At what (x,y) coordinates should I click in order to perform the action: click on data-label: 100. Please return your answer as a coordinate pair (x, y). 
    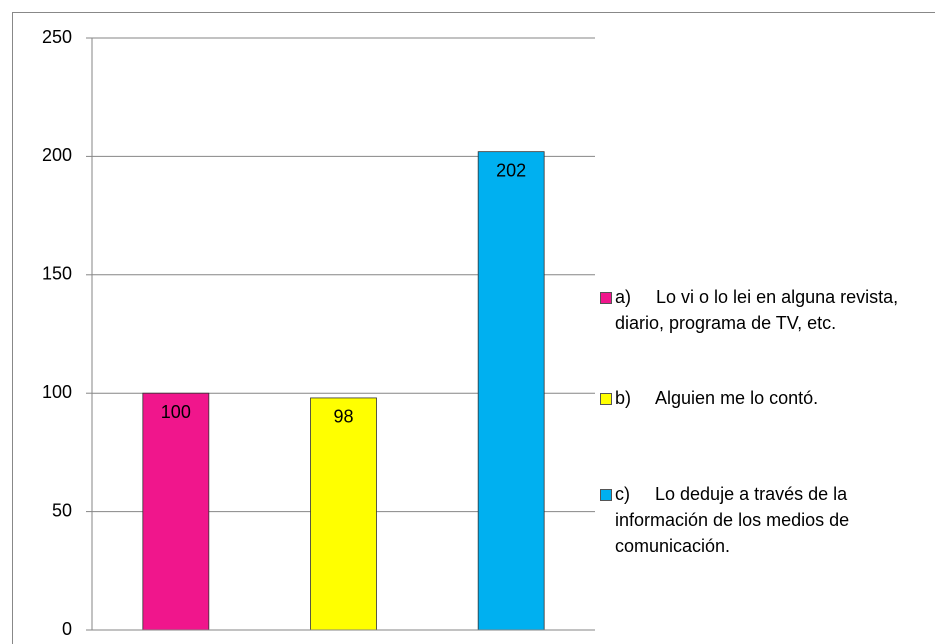
    Looking at the image, I should click on (176, 412).